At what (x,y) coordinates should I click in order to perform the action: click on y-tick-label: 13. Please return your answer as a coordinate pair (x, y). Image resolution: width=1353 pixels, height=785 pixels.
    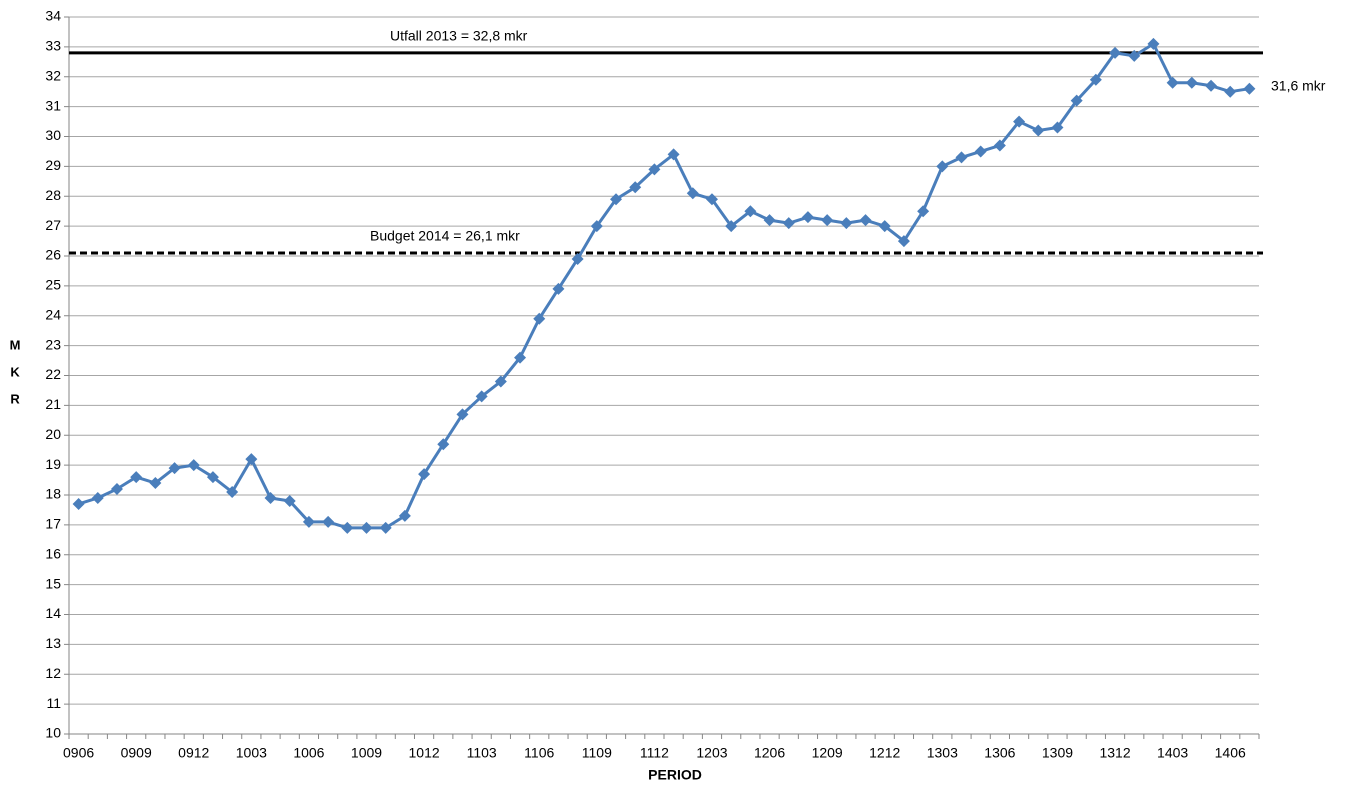
    Looking at the image, I should click on (53, 643).